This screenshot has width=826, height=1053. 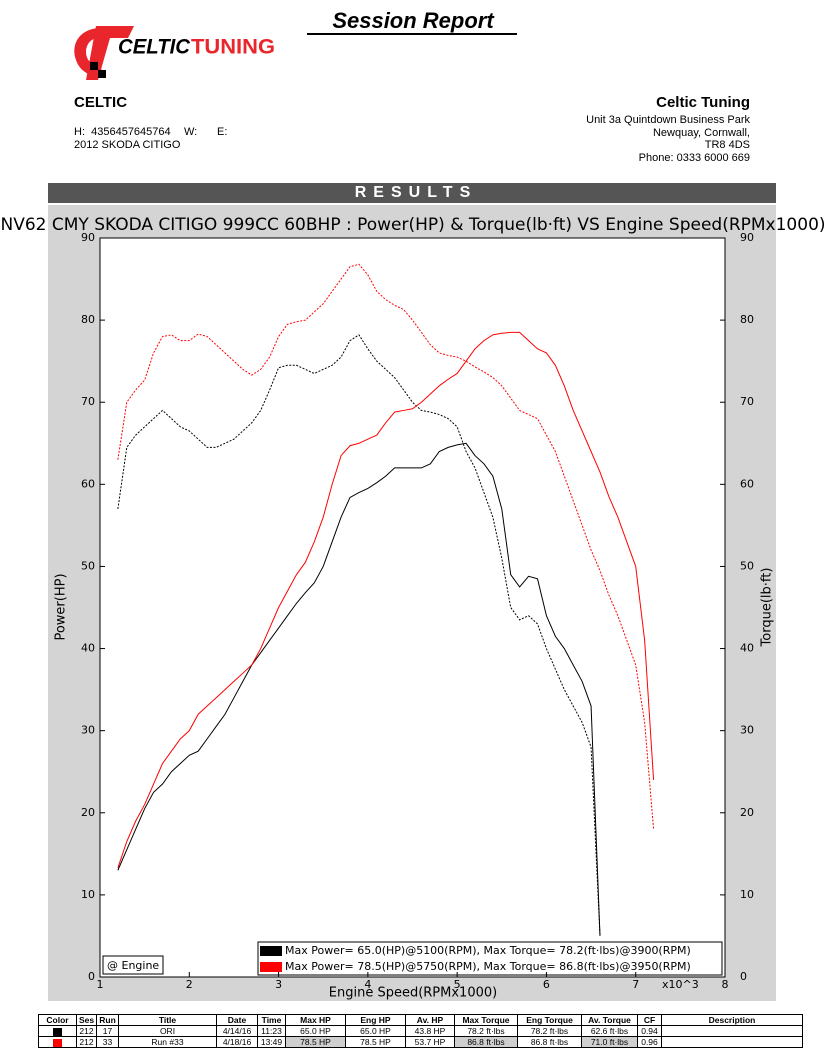 I want to click on x-tick-label: 7, so click(x=635, y=984).